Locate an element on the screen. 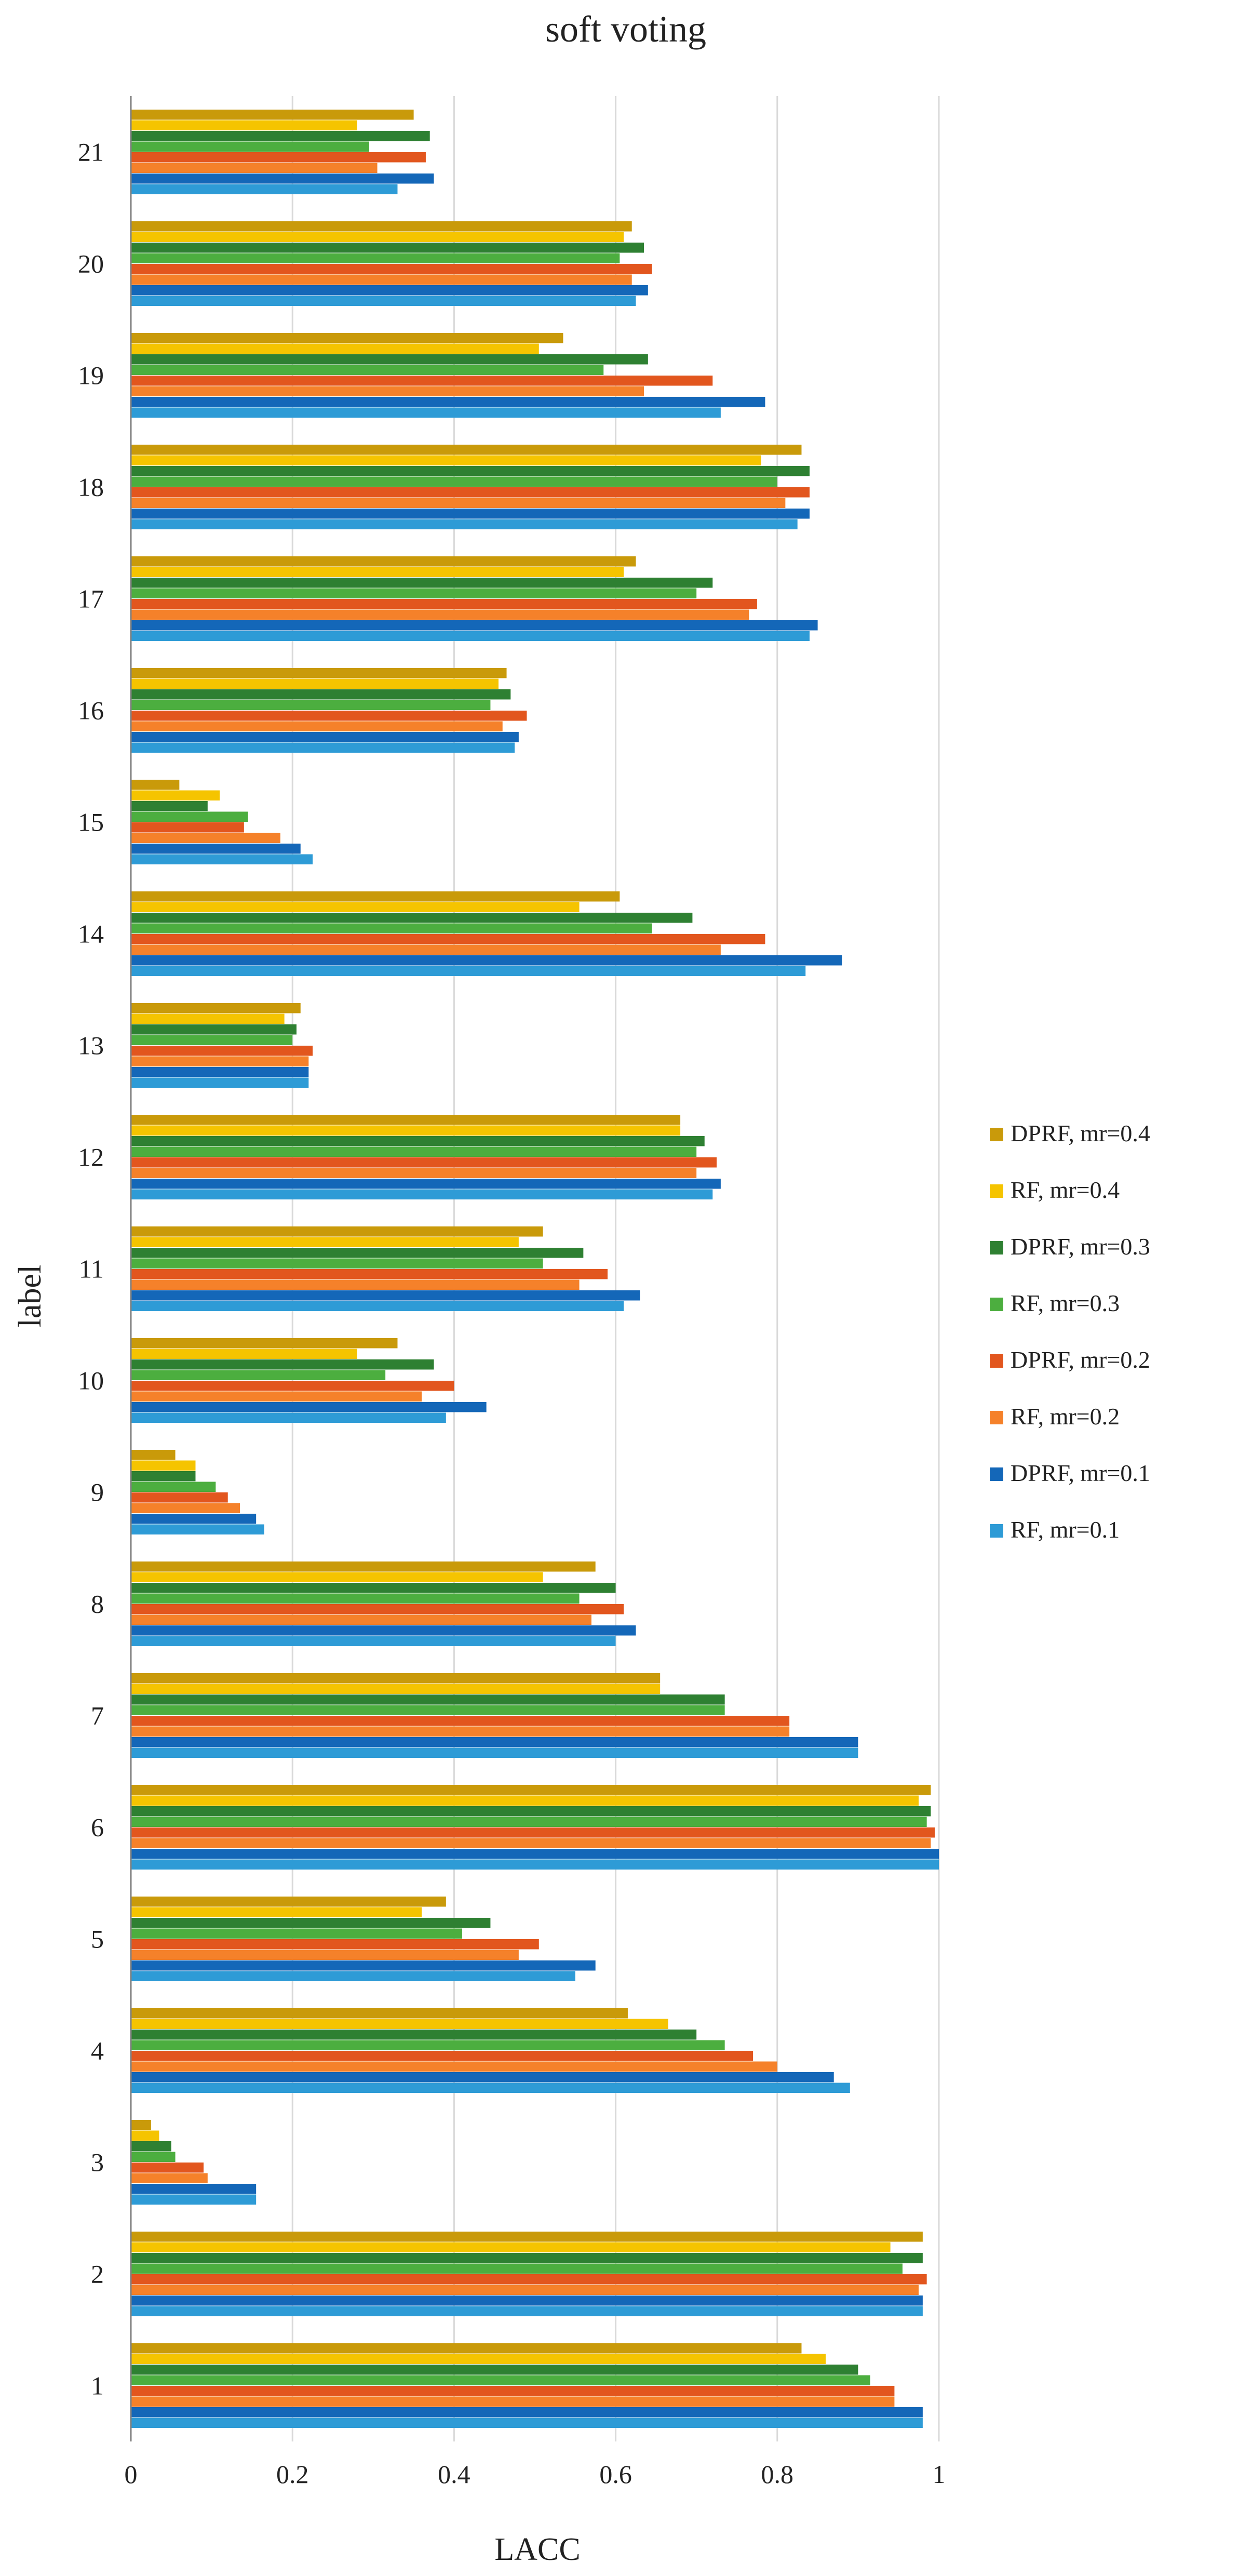 Image resolution: width=1252 pixels, height=2576 pixels. legend-entry: DPRF, mr=0.2 is located at coordinates (1080, 1359).